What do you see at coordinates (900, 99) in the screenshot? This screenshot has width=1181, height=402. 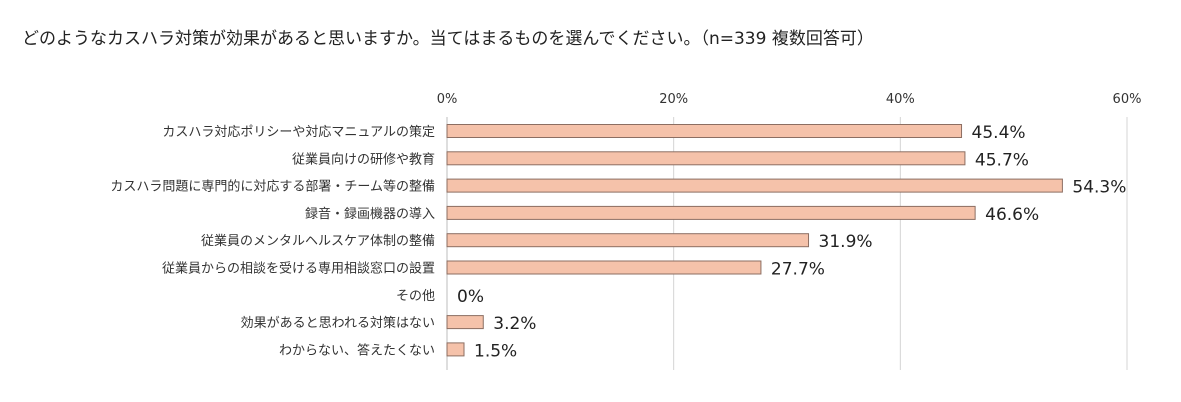 I see `x-tick-label: 40%` at bounding box center [900, 99].